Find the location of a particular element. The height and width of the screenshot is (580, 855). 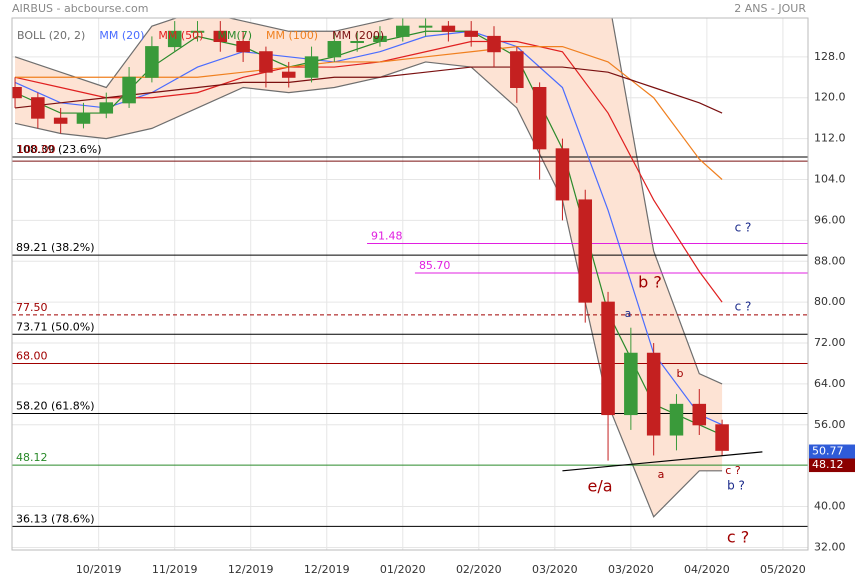

legend-entry: MM (200) is located at coordinates (358, 35).